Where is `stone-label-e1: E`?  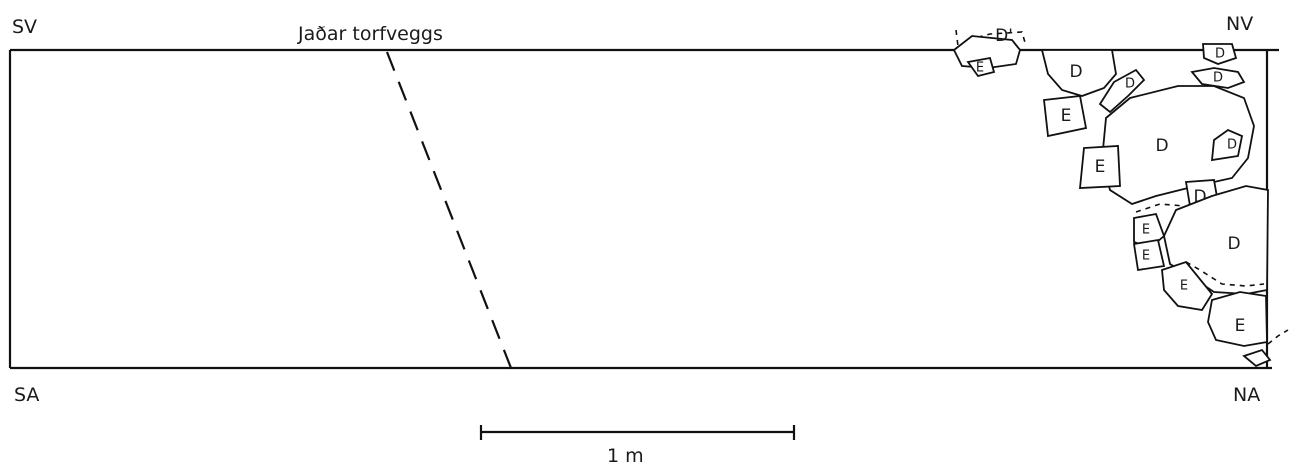
stone-label-e1: E is located at coordinates (980, 68).